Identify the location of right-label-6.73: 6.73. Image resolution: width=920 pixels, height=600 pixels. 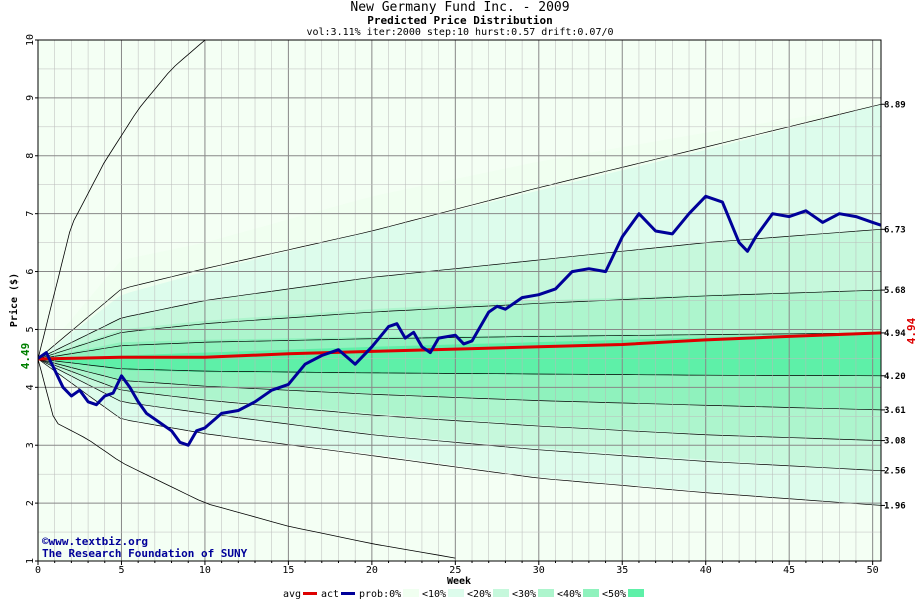
(895, 230).